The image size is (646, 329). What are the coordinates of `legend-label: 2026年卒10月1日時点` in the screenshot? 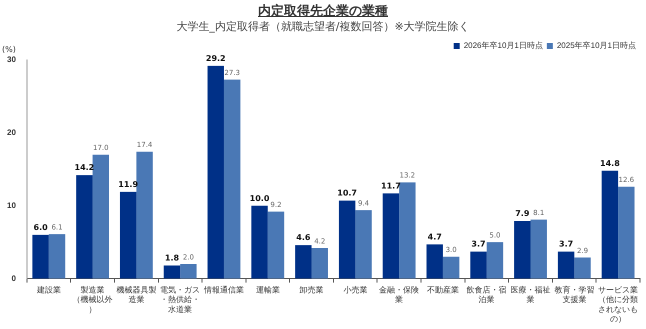 It's located at (503, 45).